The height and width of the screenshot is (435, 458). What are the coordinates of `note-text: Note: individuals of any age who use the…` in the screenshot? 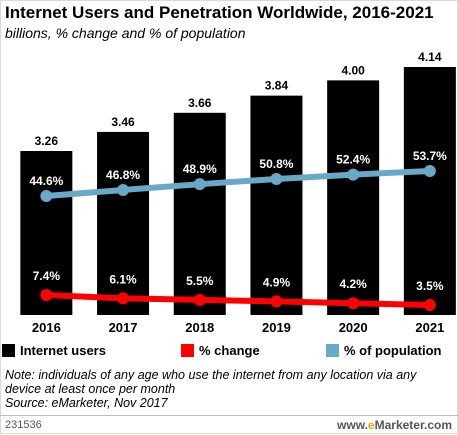 It's located at (211, 382).